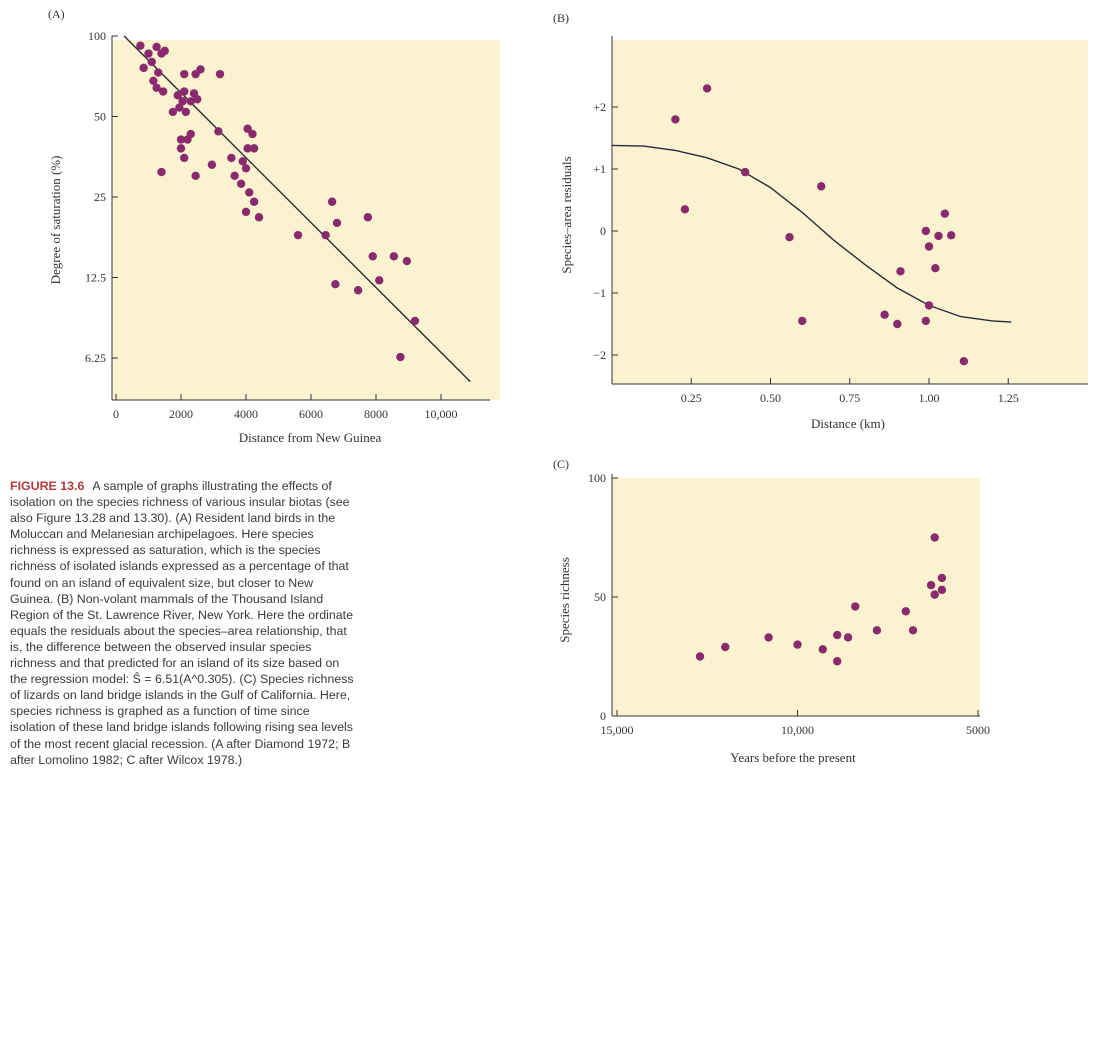 The image size is (1098, 1041). I want to click on y-tick-label: −1, so click(599, 293).